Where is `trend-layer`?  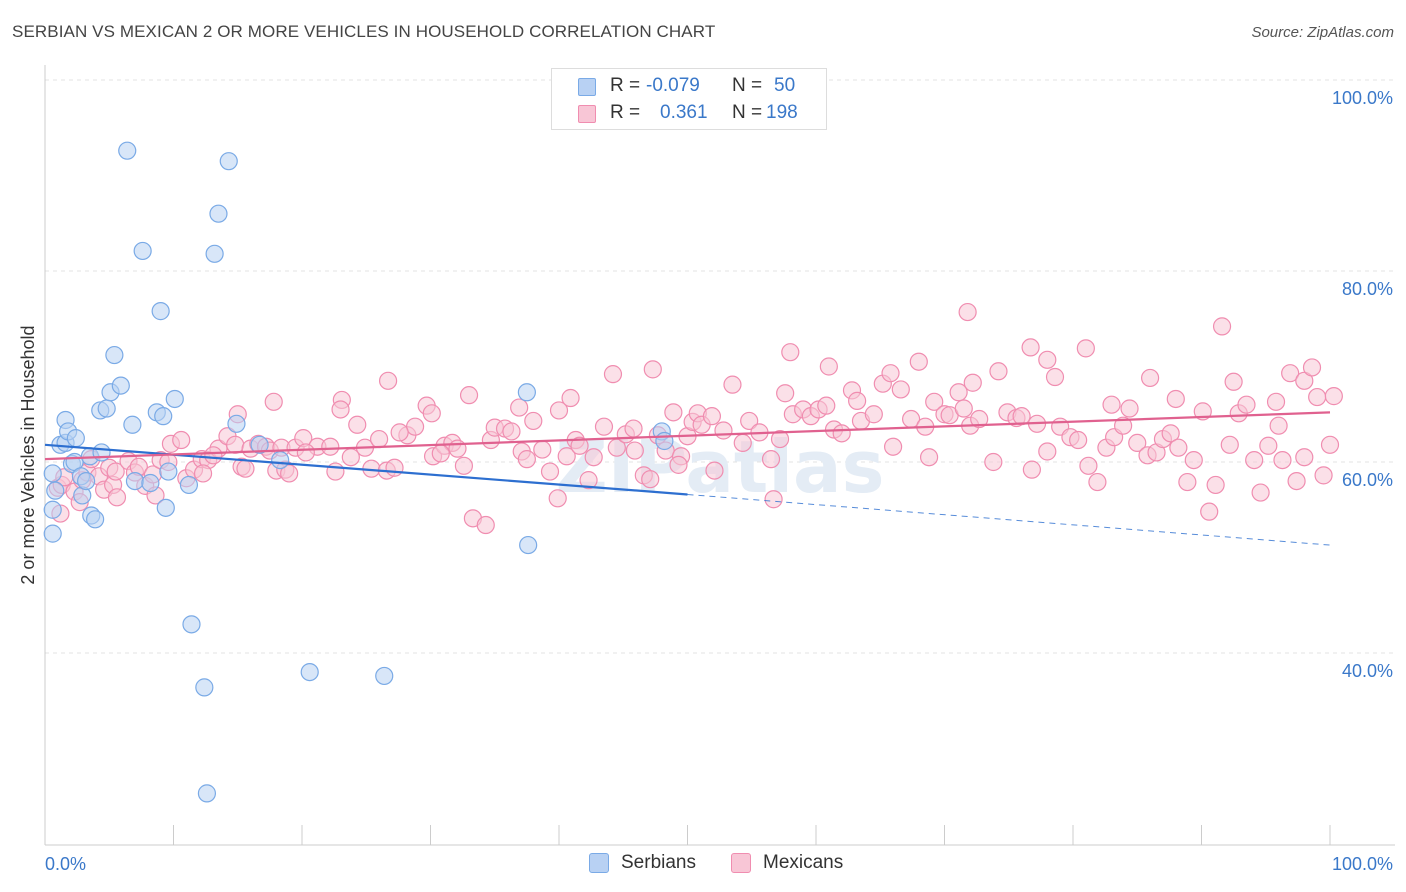 trend-layer is located at coordinates (687, 478).